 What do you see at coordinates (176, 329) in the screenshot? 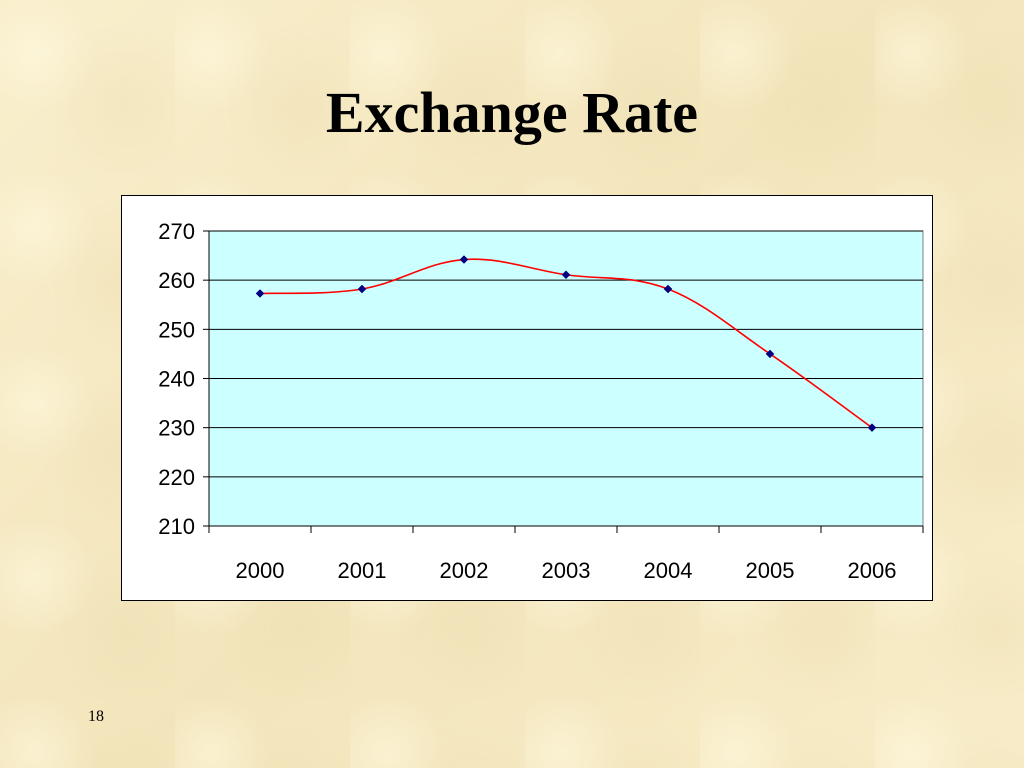
I see `y-tick-label: 250` at bounding box center [176, 329].